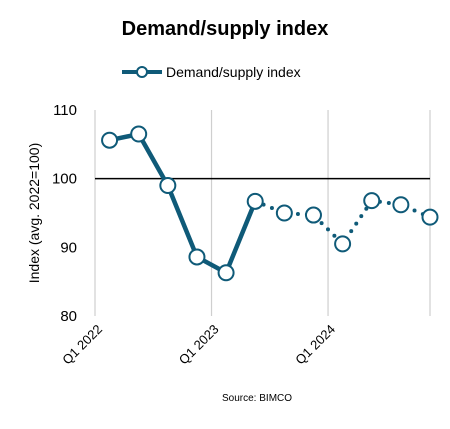 The height and width of the screenshot is (429, 450). What do you see at coordinates (199, 345) in the screenshot?
I see `x-tick-label-1: Q1 2023` at bounding box center [199, 345].